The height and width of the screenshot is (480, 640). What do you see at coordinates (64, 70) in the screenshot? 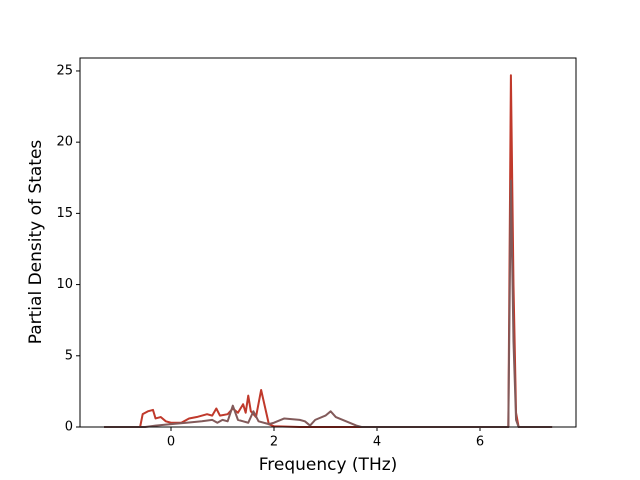
I see `y-tick-label: 25` at bounding box center [64, 70].